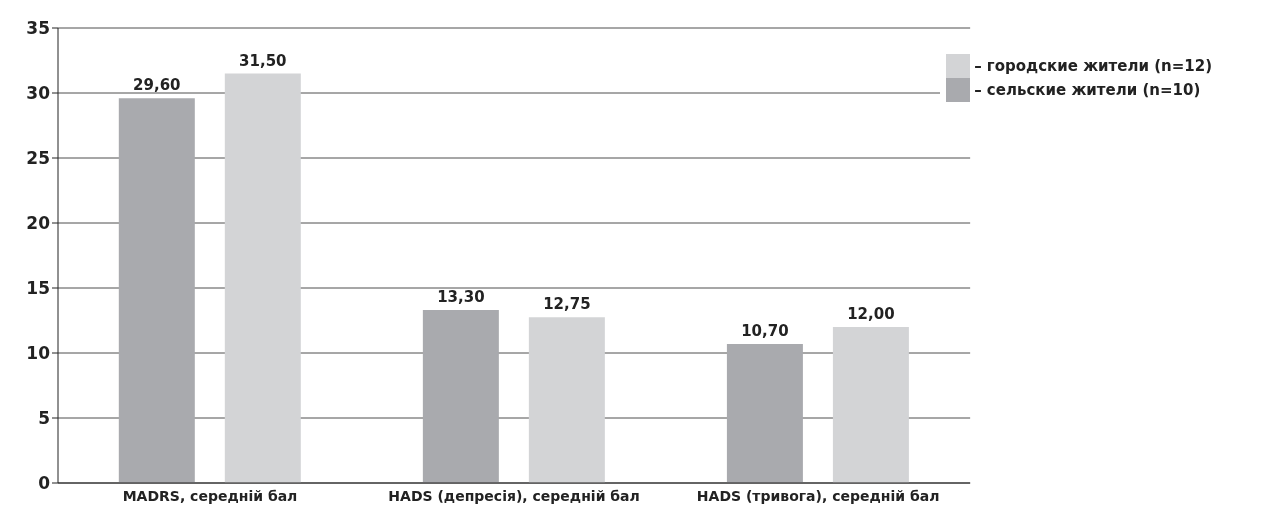  I want to click on x-tick-label: HADS (депресія), середній бал, so click(514, 495).